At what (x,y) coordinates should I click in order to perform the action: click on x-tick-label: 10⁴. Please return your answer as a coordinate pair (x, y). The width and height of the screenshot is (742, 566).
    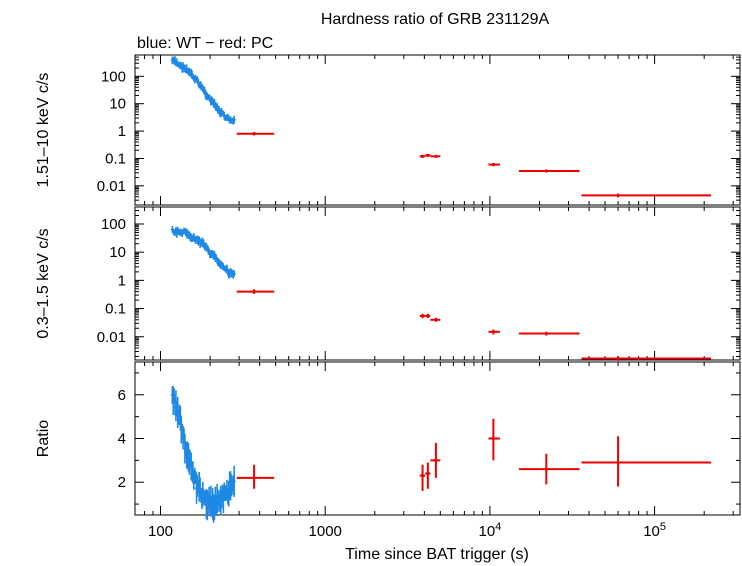
    Looking at the image, I should click on (489, 530).